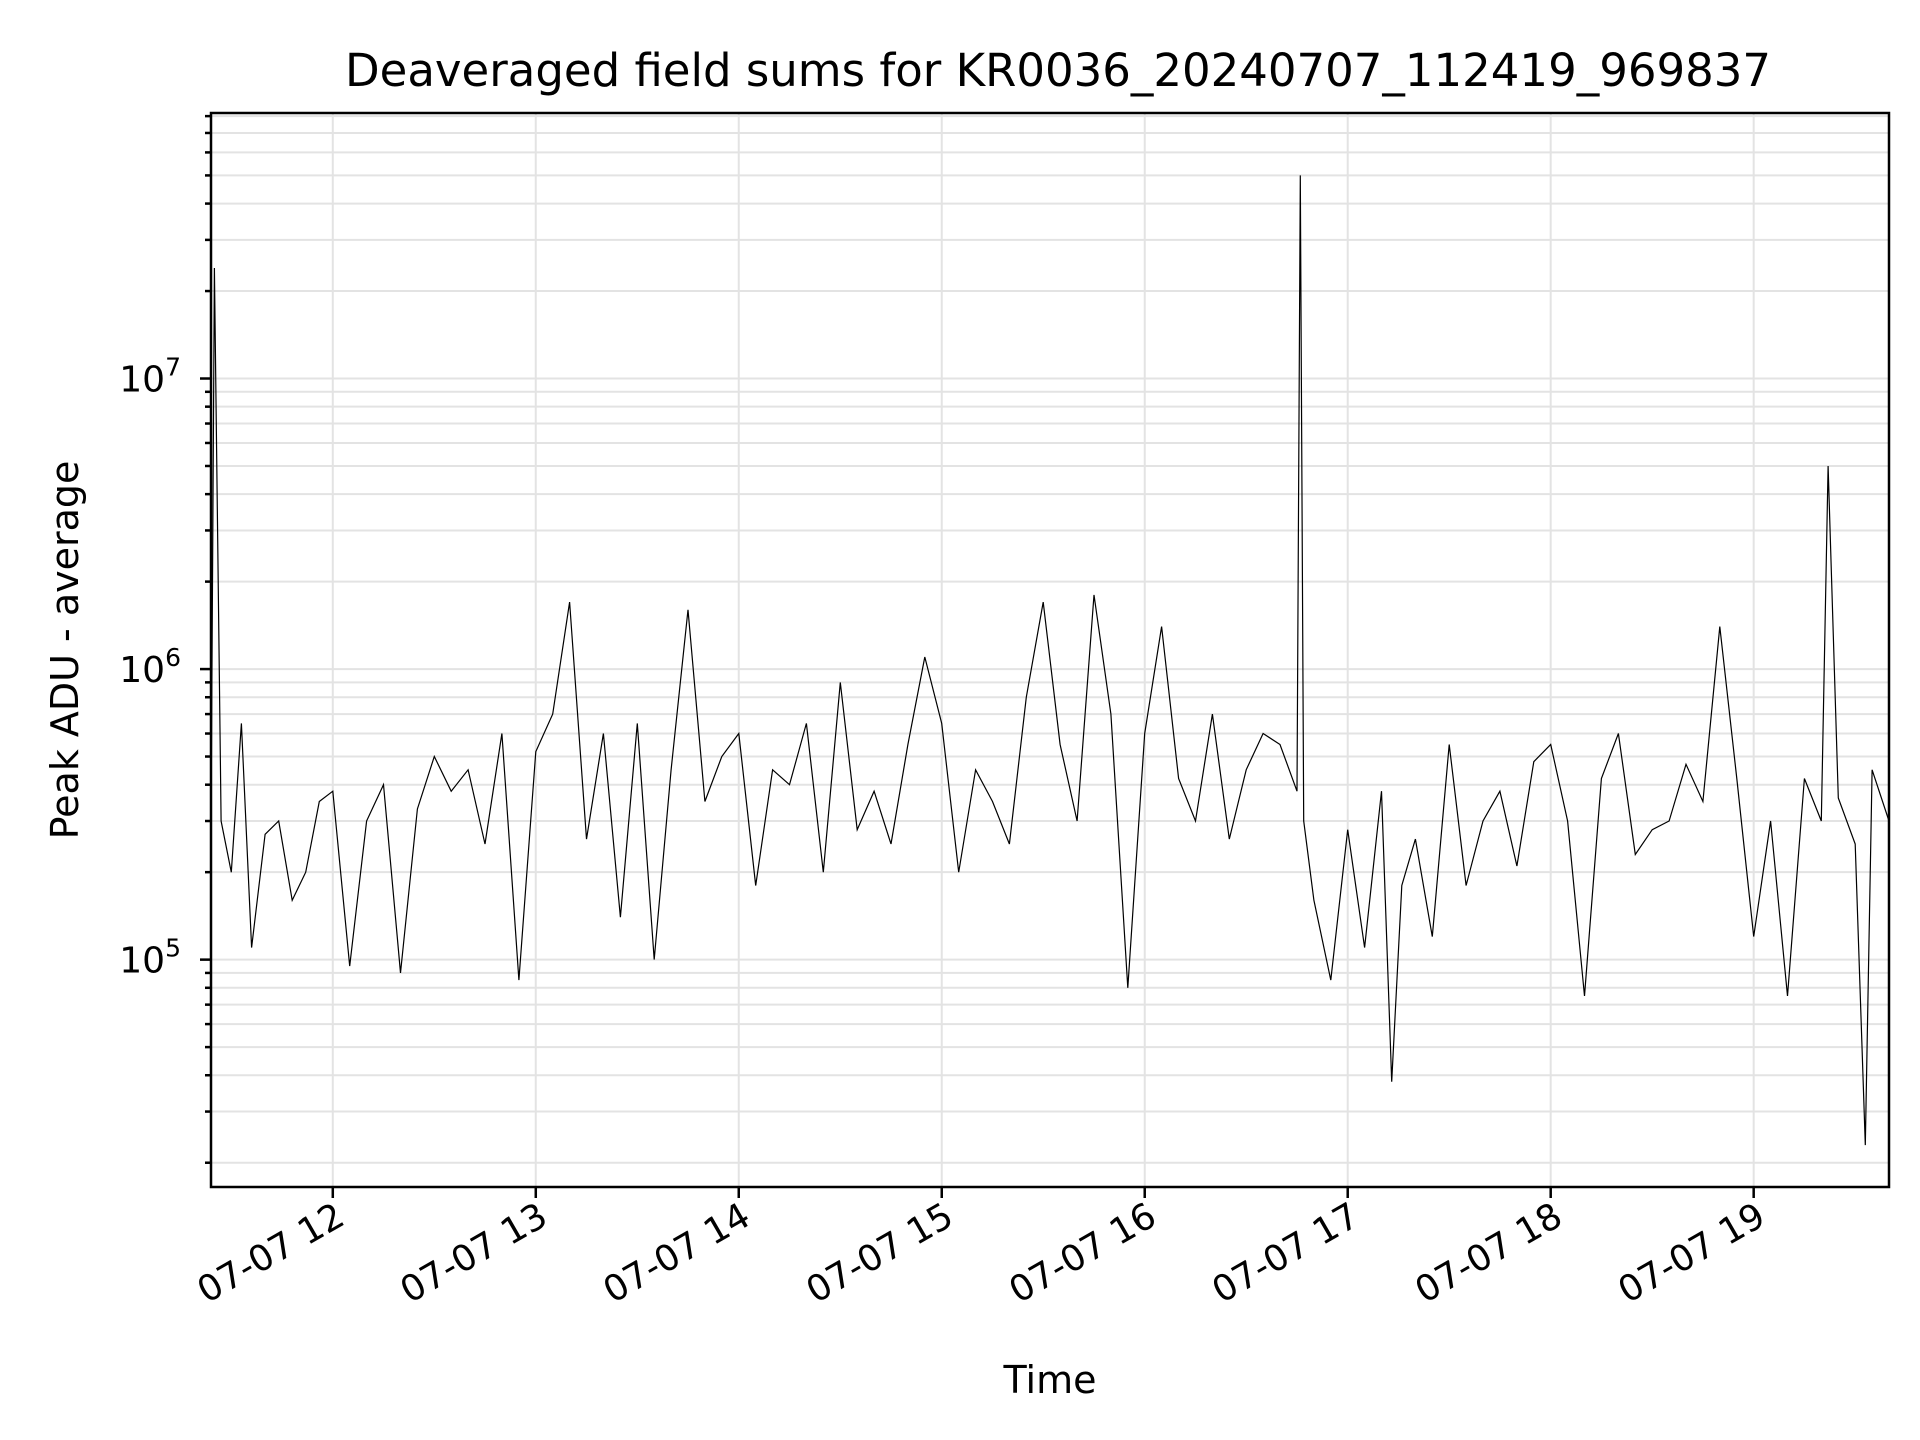 The image size is (1920, 1440). I want to click on x-tick-label: 07-07 14, so click(677, 1253).